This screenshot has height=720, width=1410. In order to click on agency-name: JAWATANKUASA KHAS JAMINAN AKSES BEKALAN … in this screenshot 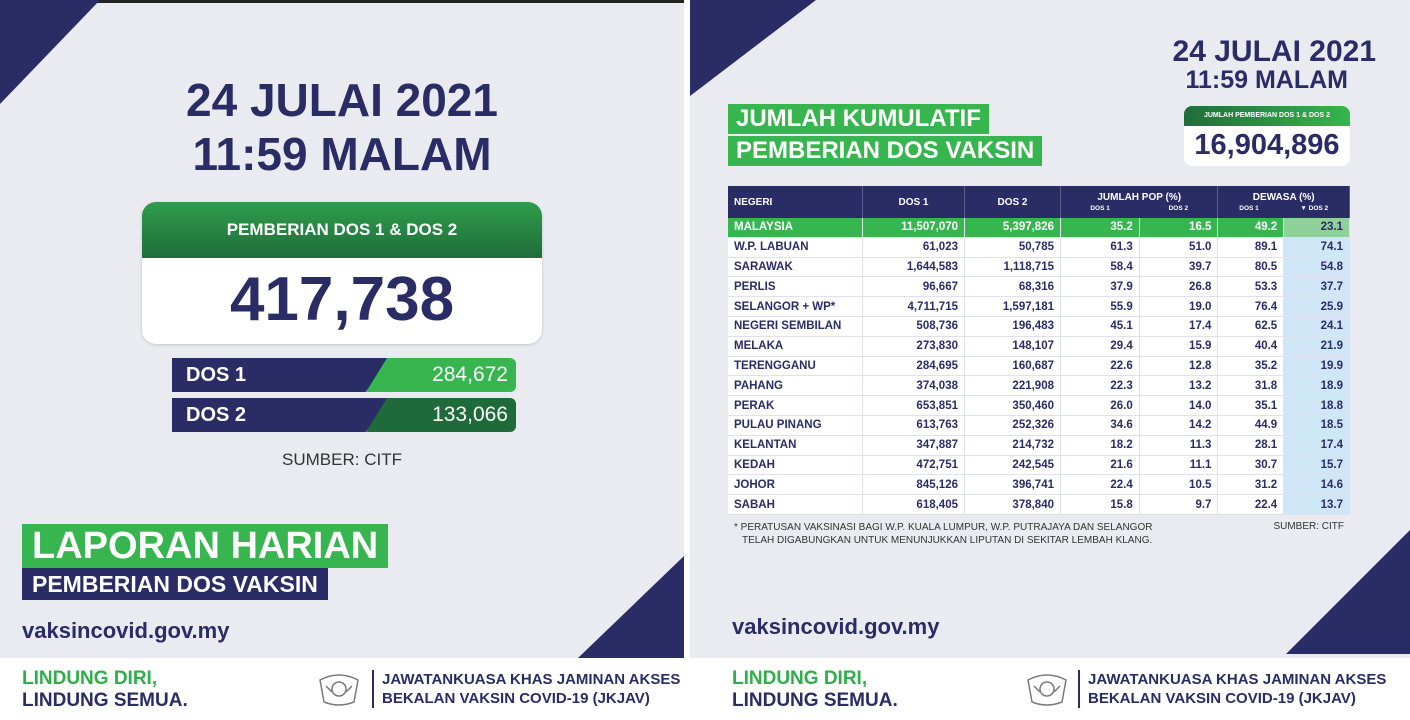, I will do `click(1232, 689)`.